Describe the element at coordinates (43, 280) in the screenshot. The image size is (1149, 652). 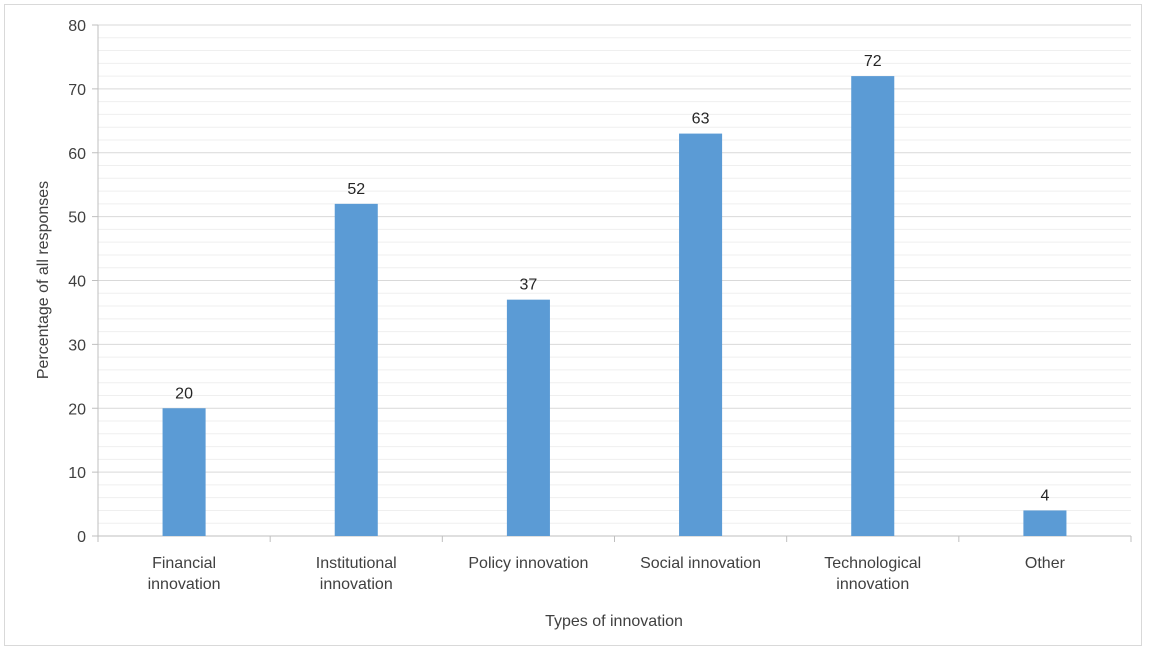
I see `y-axis-title: Percentage of all responses` at that location.